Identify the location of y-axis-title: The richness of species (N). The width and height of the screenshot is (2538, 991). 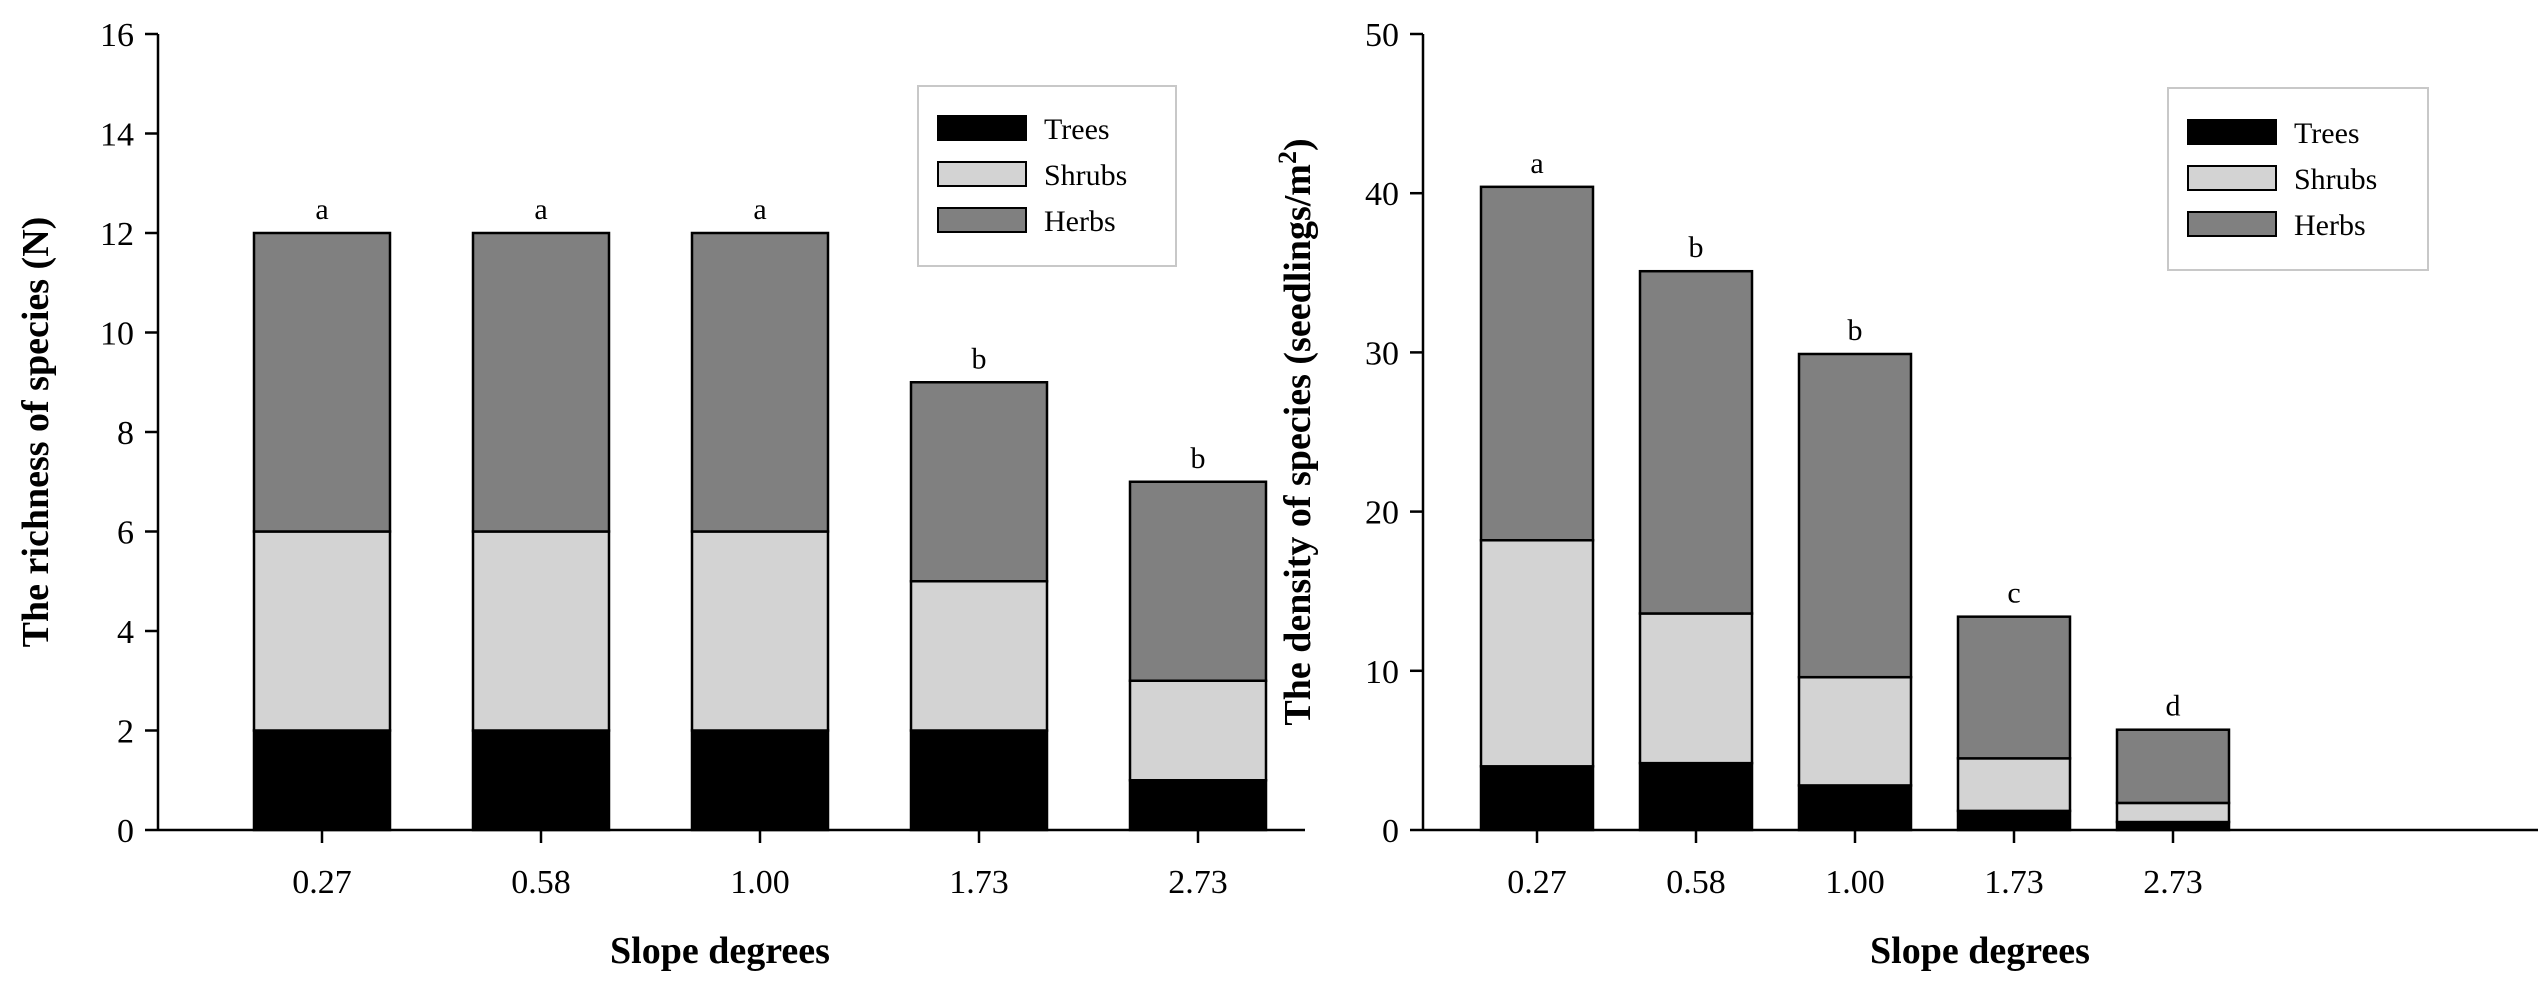
(36, 432).